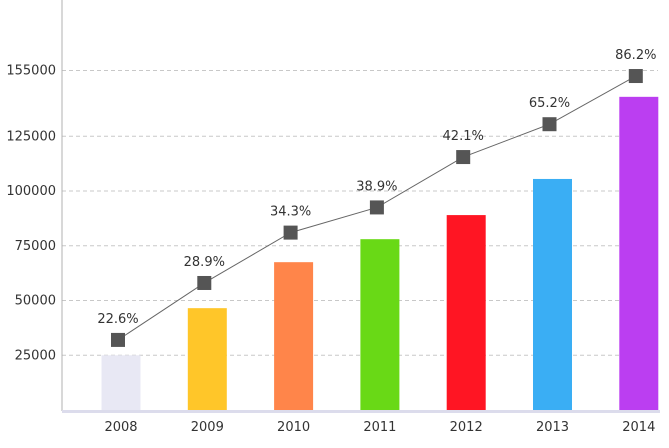 The image size is (669, 448). I want to click on y-axis-tick-labels: 25000 50000 75000 100000 125000 155000, so click(31, 214).